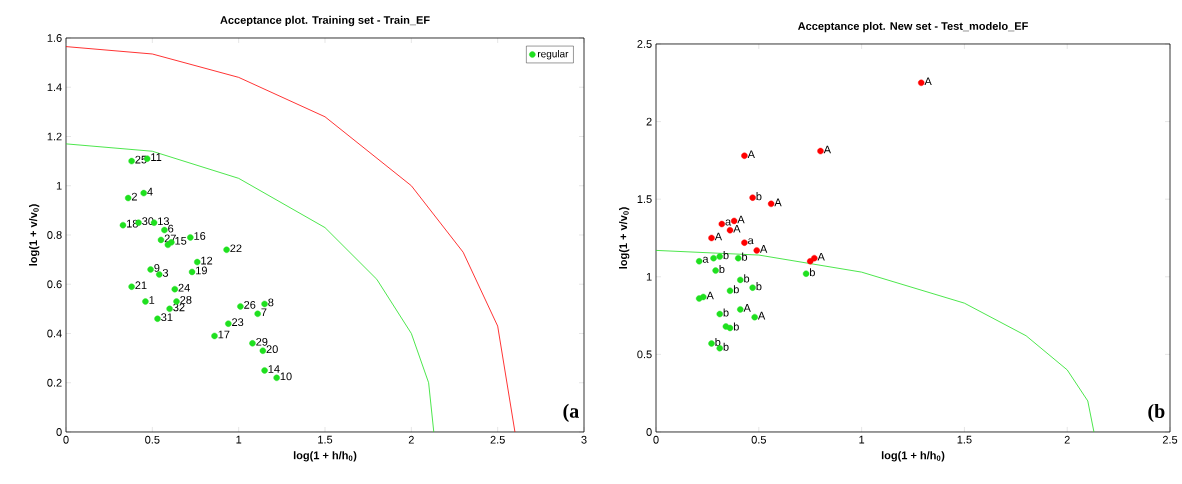 This screenshot has width=1182, height=484. I want to click on annotation: 12, so click(207, 260).